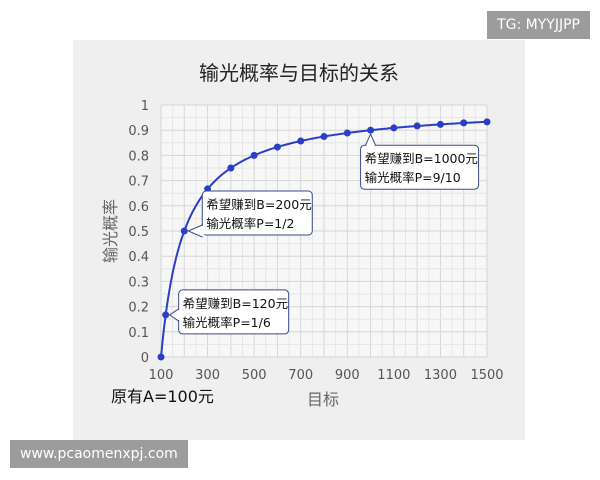  What do you see at coordinates (347, 375) in the screenshot?
I see `x-tick-label: 900` at bounding box center [347, 375].